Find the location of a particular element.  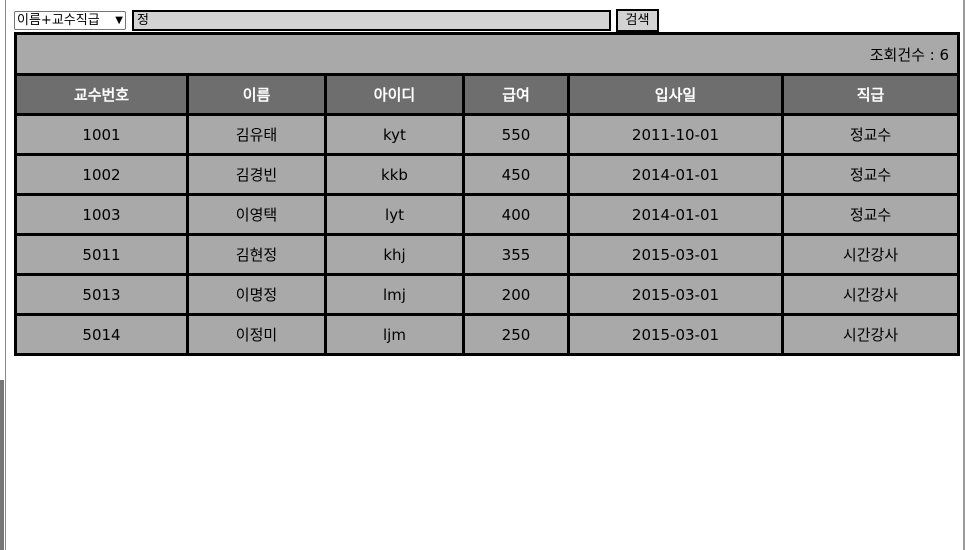

cell-name: 김유태 is located at coordinates (256, 134).